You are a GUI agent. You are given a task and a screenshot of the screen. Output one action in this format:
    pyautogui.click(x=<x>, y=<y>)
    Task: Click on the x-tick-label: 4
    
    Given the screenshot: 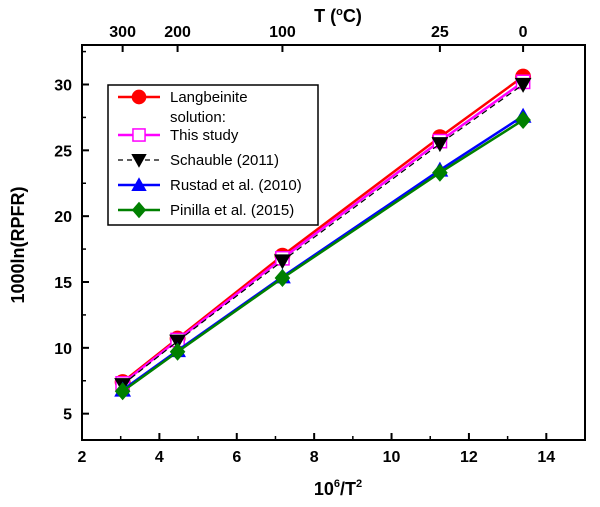 What is the action you would take?
    pyautogui.click(x=159, y=457)
    